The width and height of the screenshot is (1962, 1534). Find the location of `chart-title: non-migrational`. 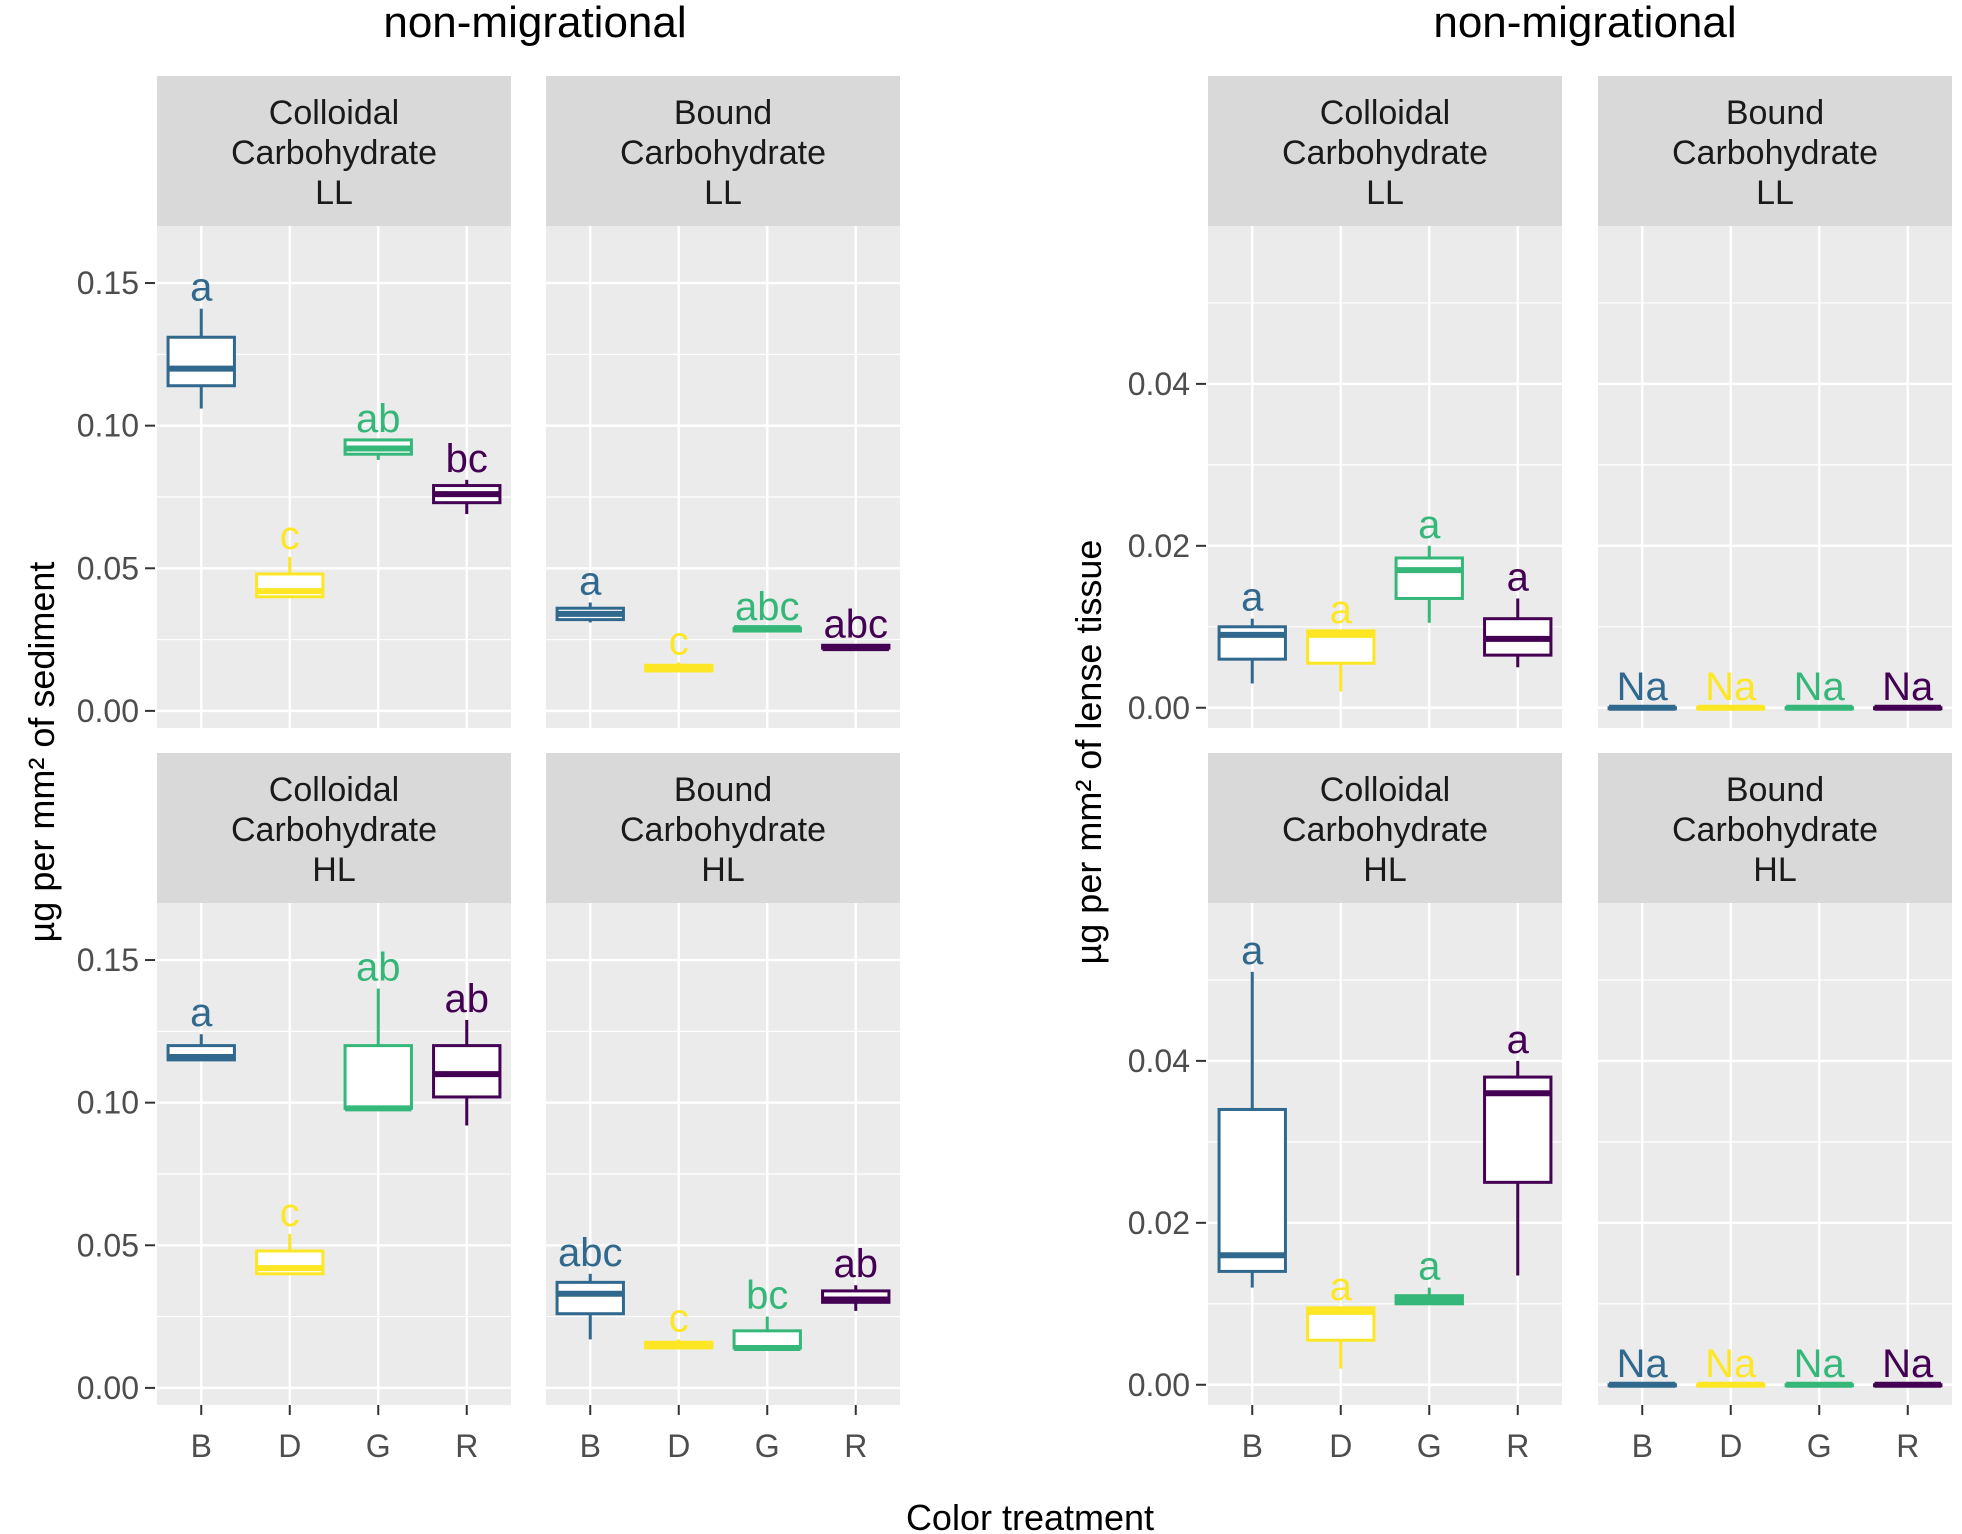

chart-title: non-migrational is located at coordinates (1584, 23).